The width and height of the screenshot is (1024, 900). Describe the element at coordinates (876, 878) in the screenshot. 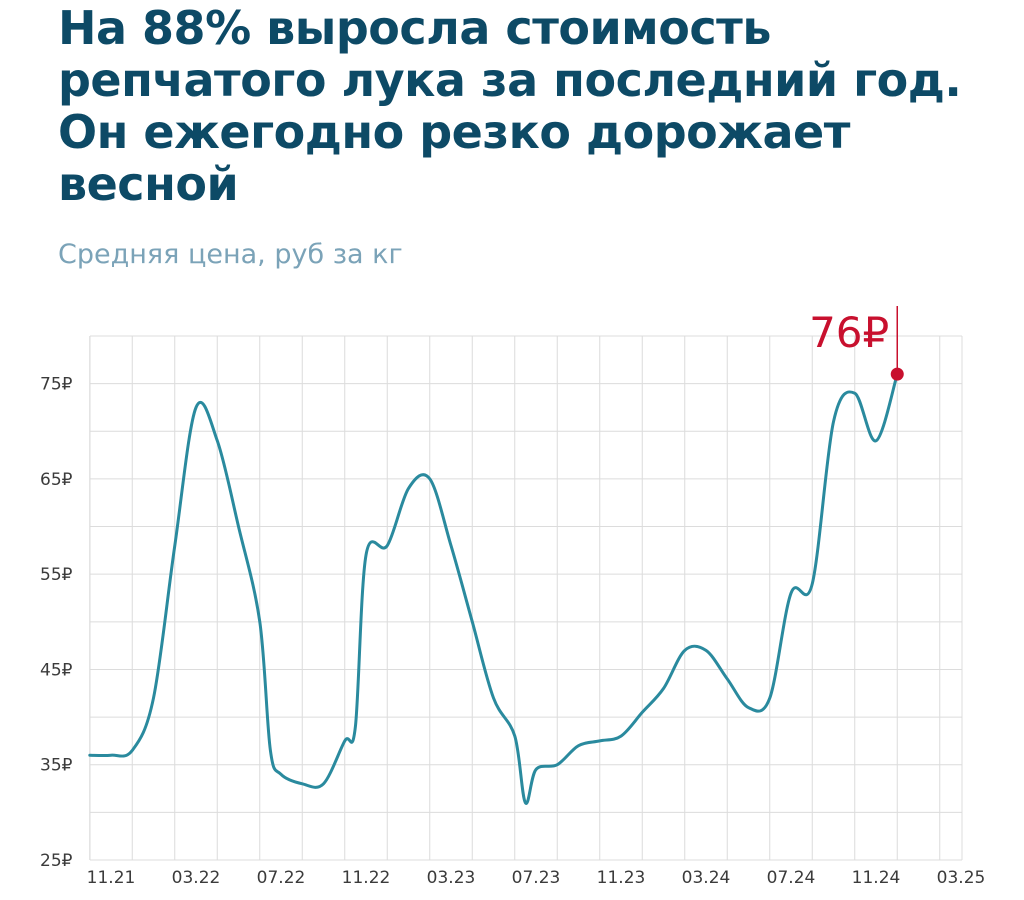

I see `x-tick-label: 11.24` at that location.